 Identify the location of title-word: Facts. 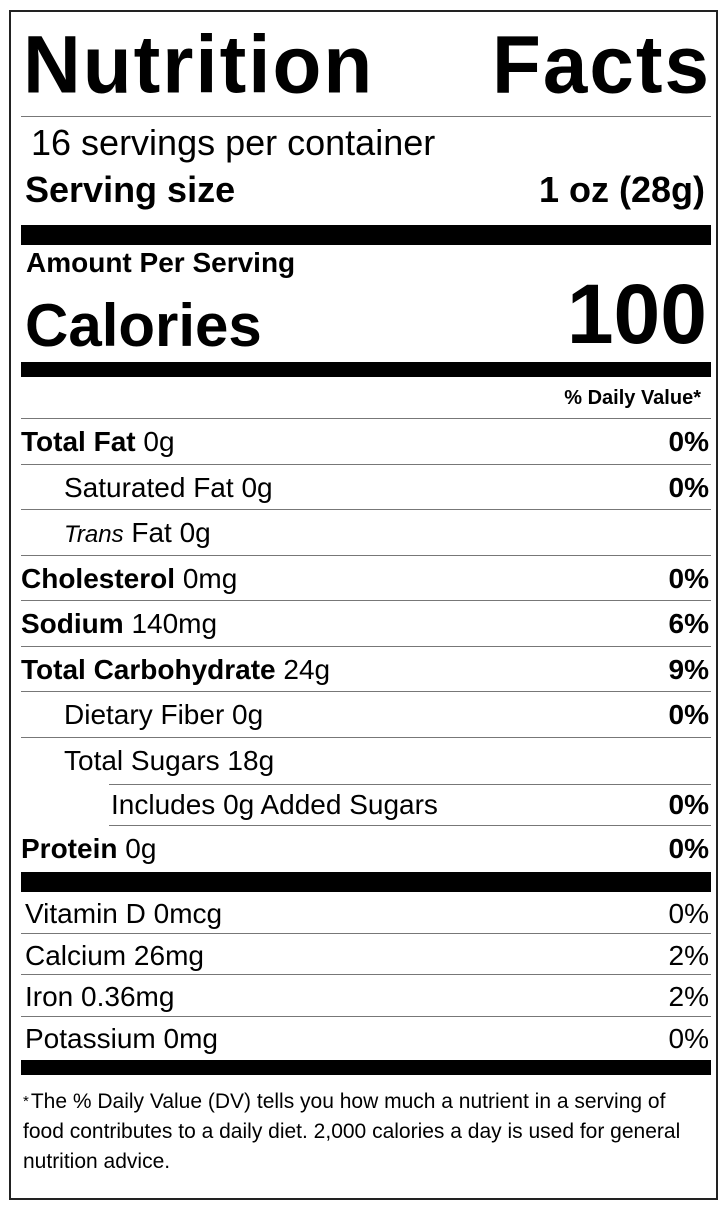
(601, 64).